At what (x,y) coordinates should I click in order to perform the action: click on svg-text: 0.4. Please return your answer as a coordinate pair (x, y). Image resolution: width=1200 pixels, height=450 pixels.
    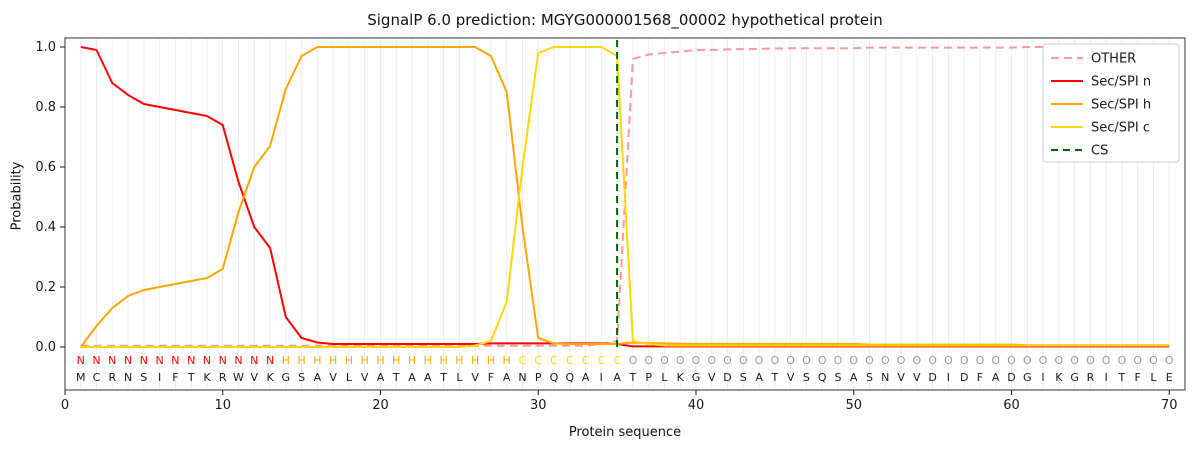
    Looking at the image, I should click on (45, 227).